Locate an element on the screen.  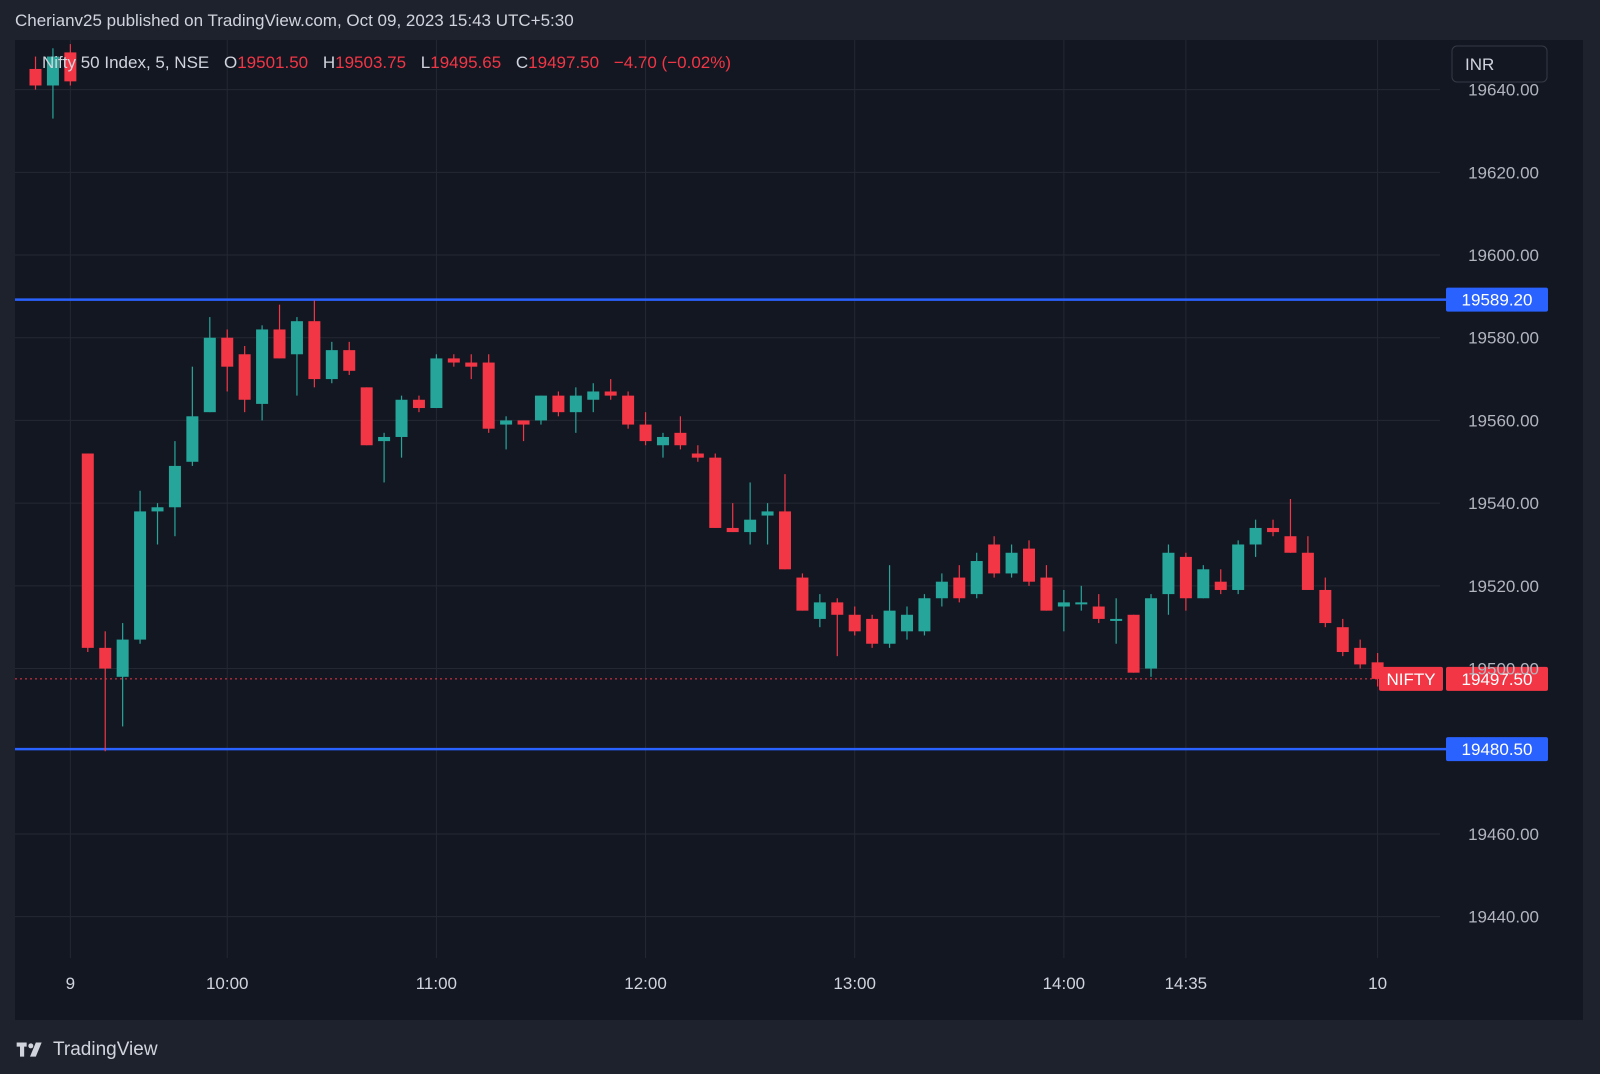
legend-high-label: H is located at coordinates (329, 62).